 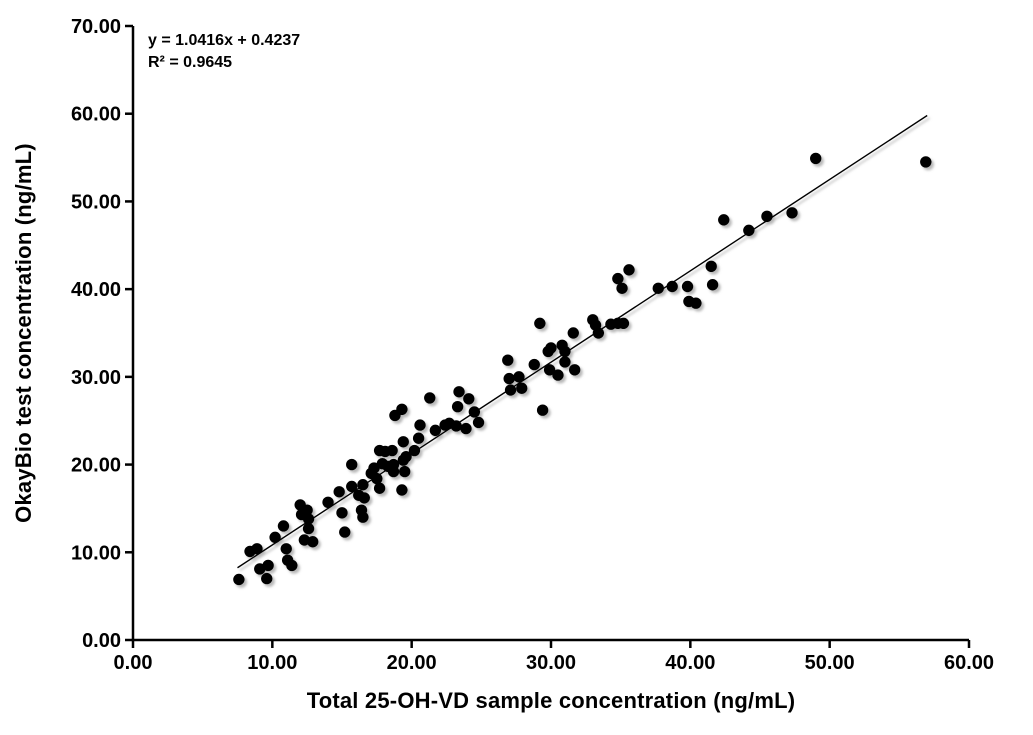 I want to click on trendline-annotation: y = 1.0416x + 0.4237 R² = 0.9645, so click(x=224, y=52).